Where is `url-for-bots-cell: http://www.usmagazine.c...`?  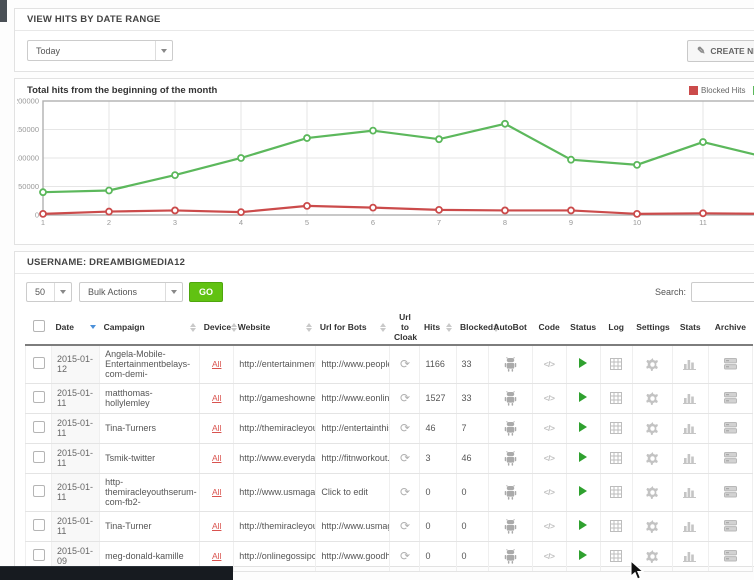
url-for-bots-cell: http://www.usmagazine.c... is located at coordinates (353, 526).